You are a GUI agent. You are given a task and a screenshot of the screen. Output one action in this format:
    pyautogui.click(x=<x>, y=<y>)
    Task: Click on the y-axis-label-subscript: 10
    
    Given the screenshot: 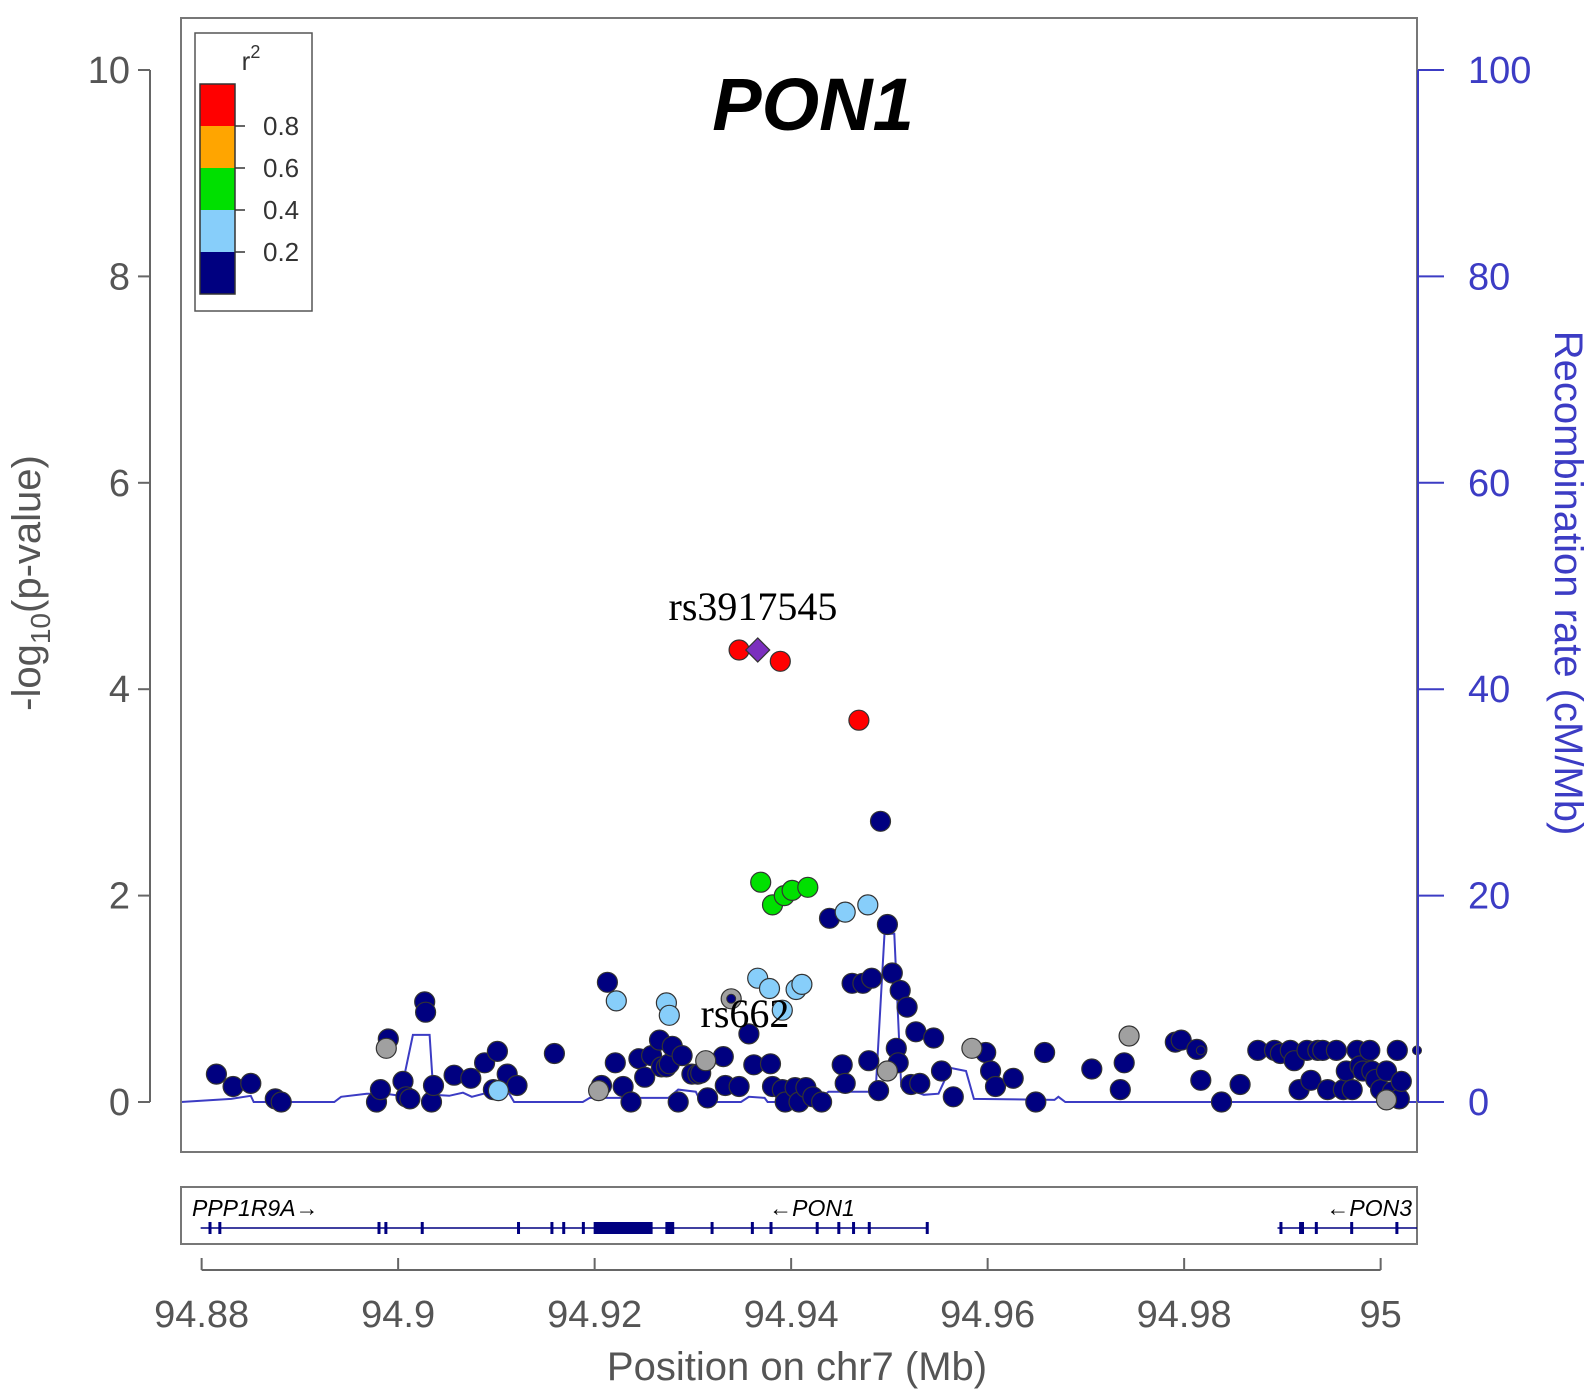 What is the action you would take?
    pyautogui.click(x=40, y=628)
    